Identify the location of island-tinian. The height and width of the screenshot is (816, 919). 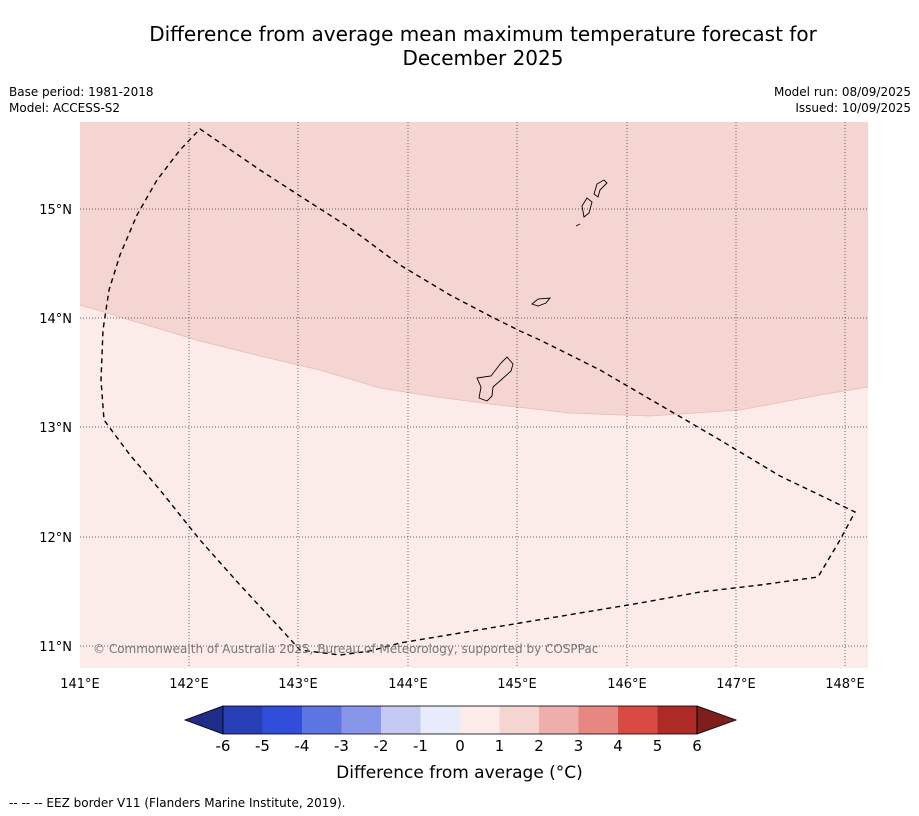
(587, 207).